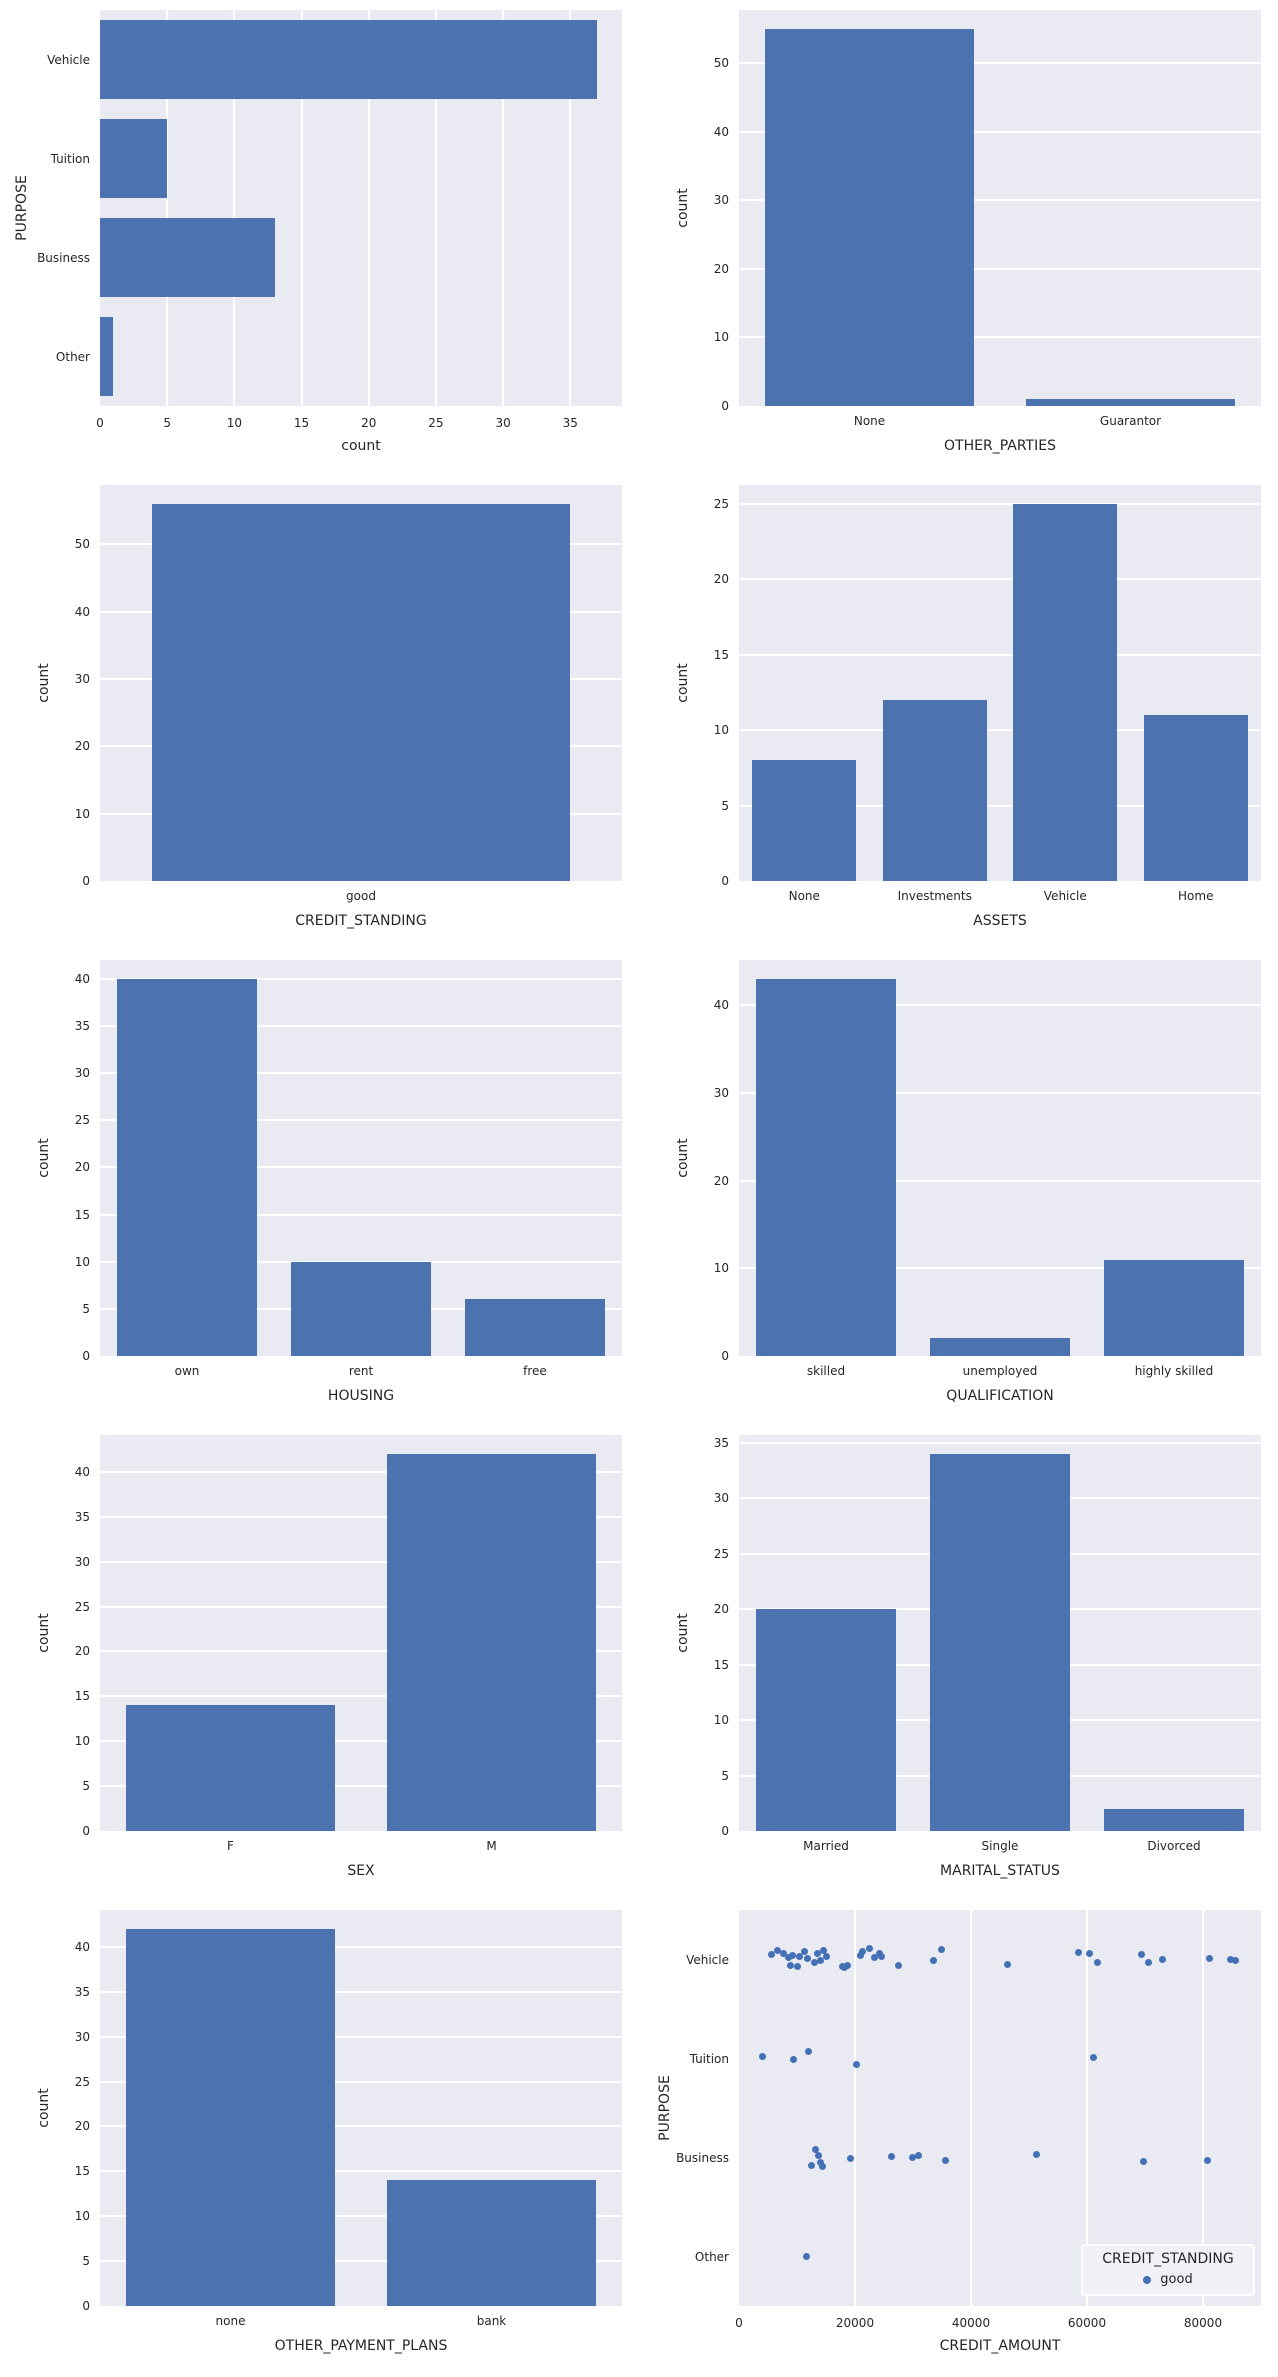 The image size is (1278, 2377). I want to click on bar-Tuition, so click(134, 158).